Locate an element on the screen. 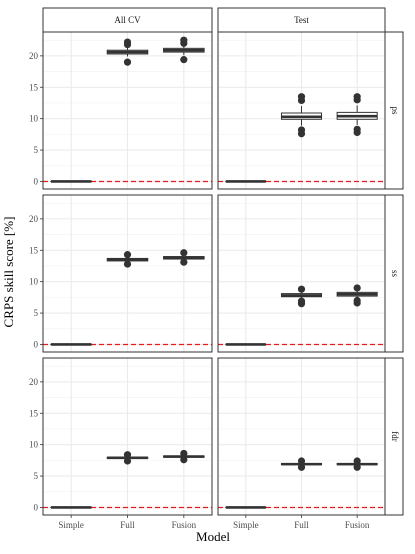  strip-row-label: fdr is located at coordinates (395, 436).